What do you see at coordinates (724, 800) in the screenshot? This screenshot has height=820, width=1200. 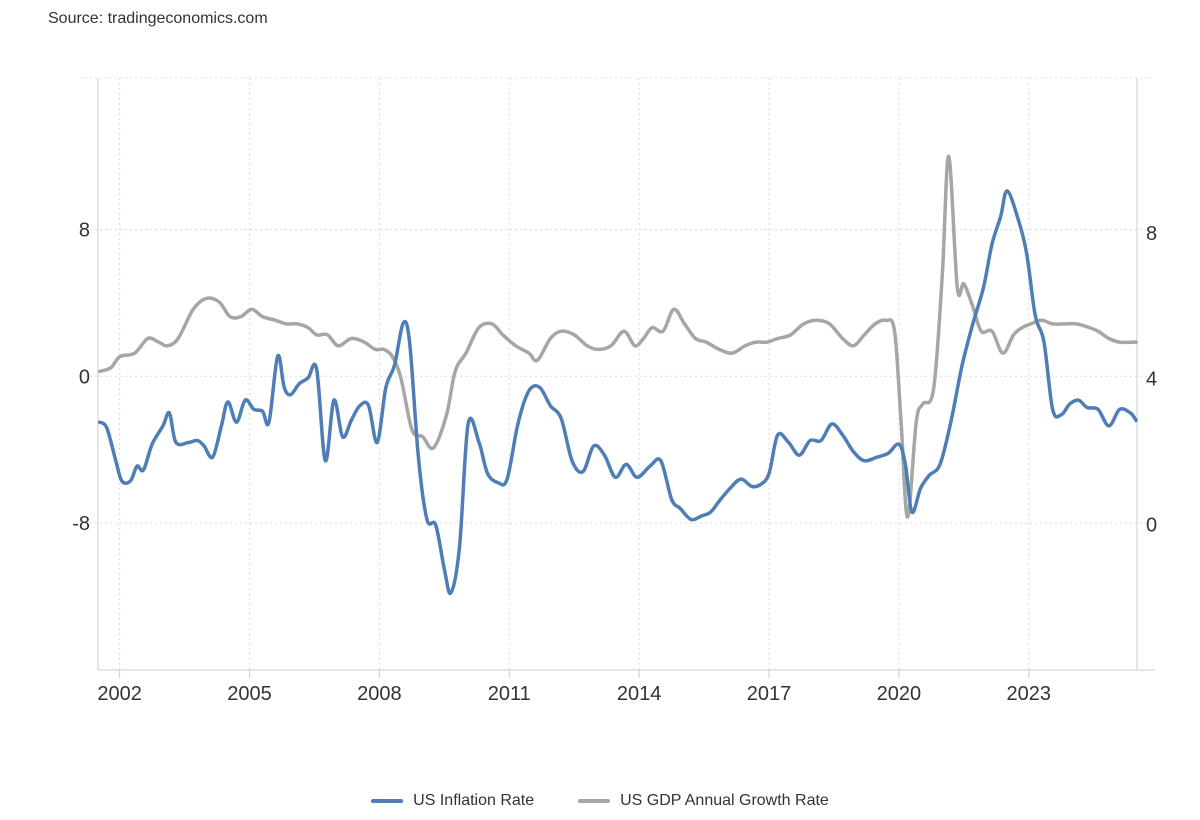 I see `legend-label-gdp: US GDP Annual Growth Rate` at bounding box center [724, 800].